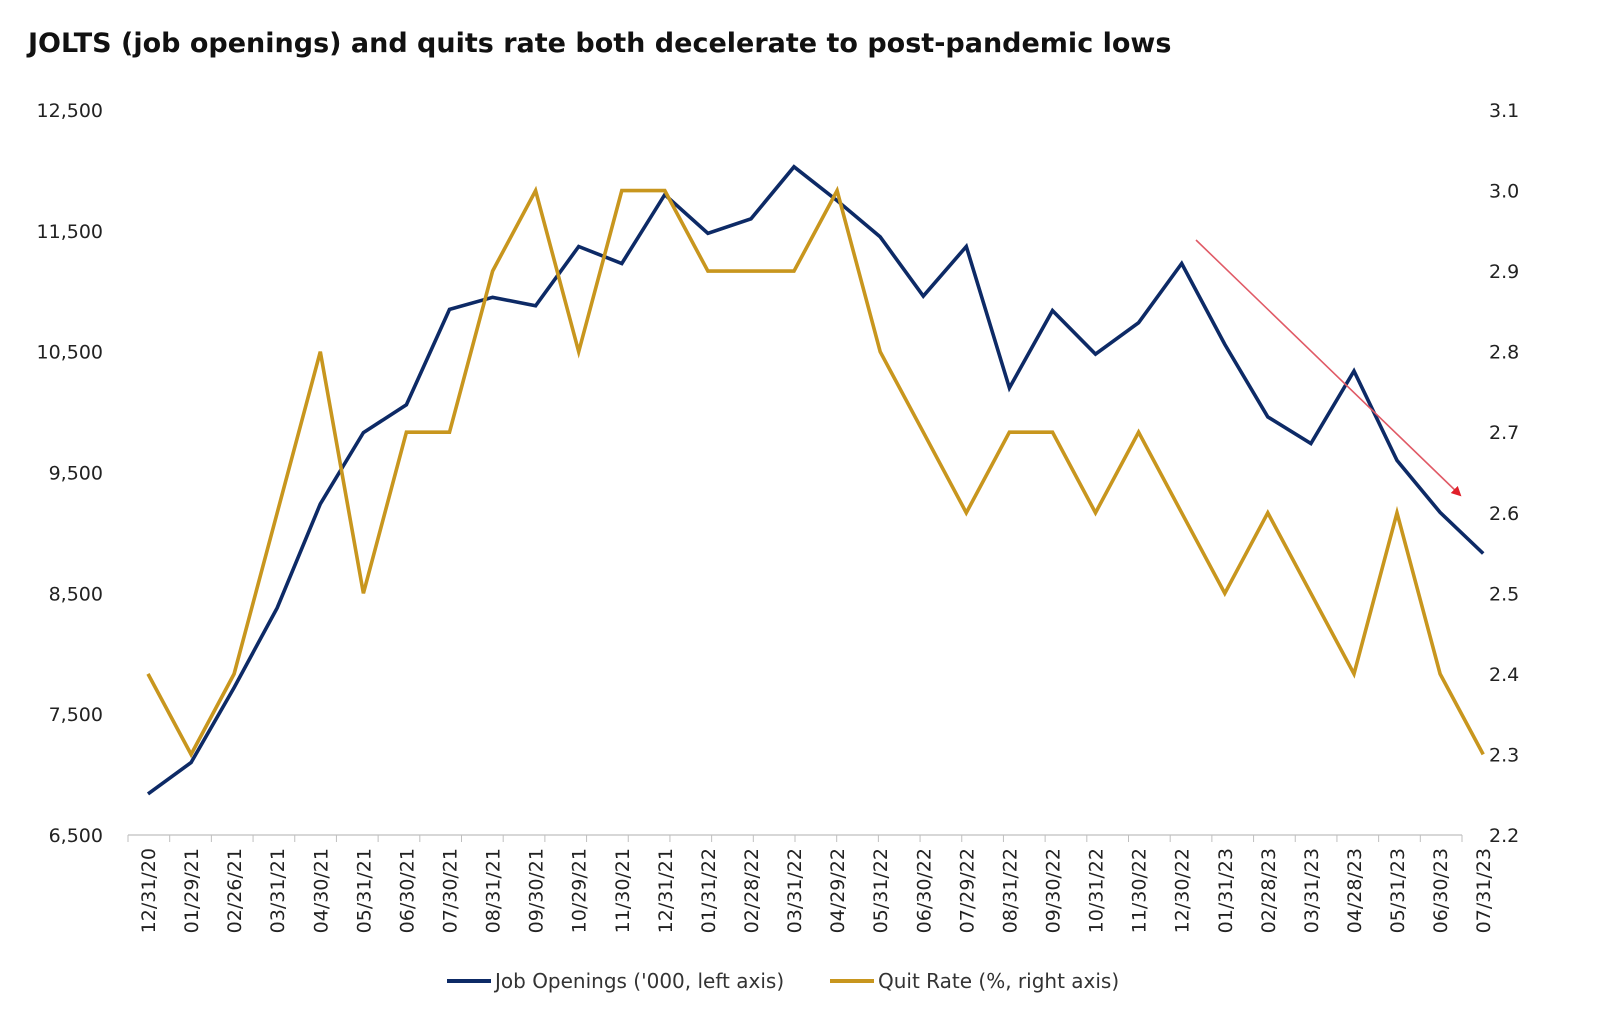  Describe the element at coordinates (1269, 890) in the screenshot. I see `x-axis-tick-label: 02/28/23` at that location.